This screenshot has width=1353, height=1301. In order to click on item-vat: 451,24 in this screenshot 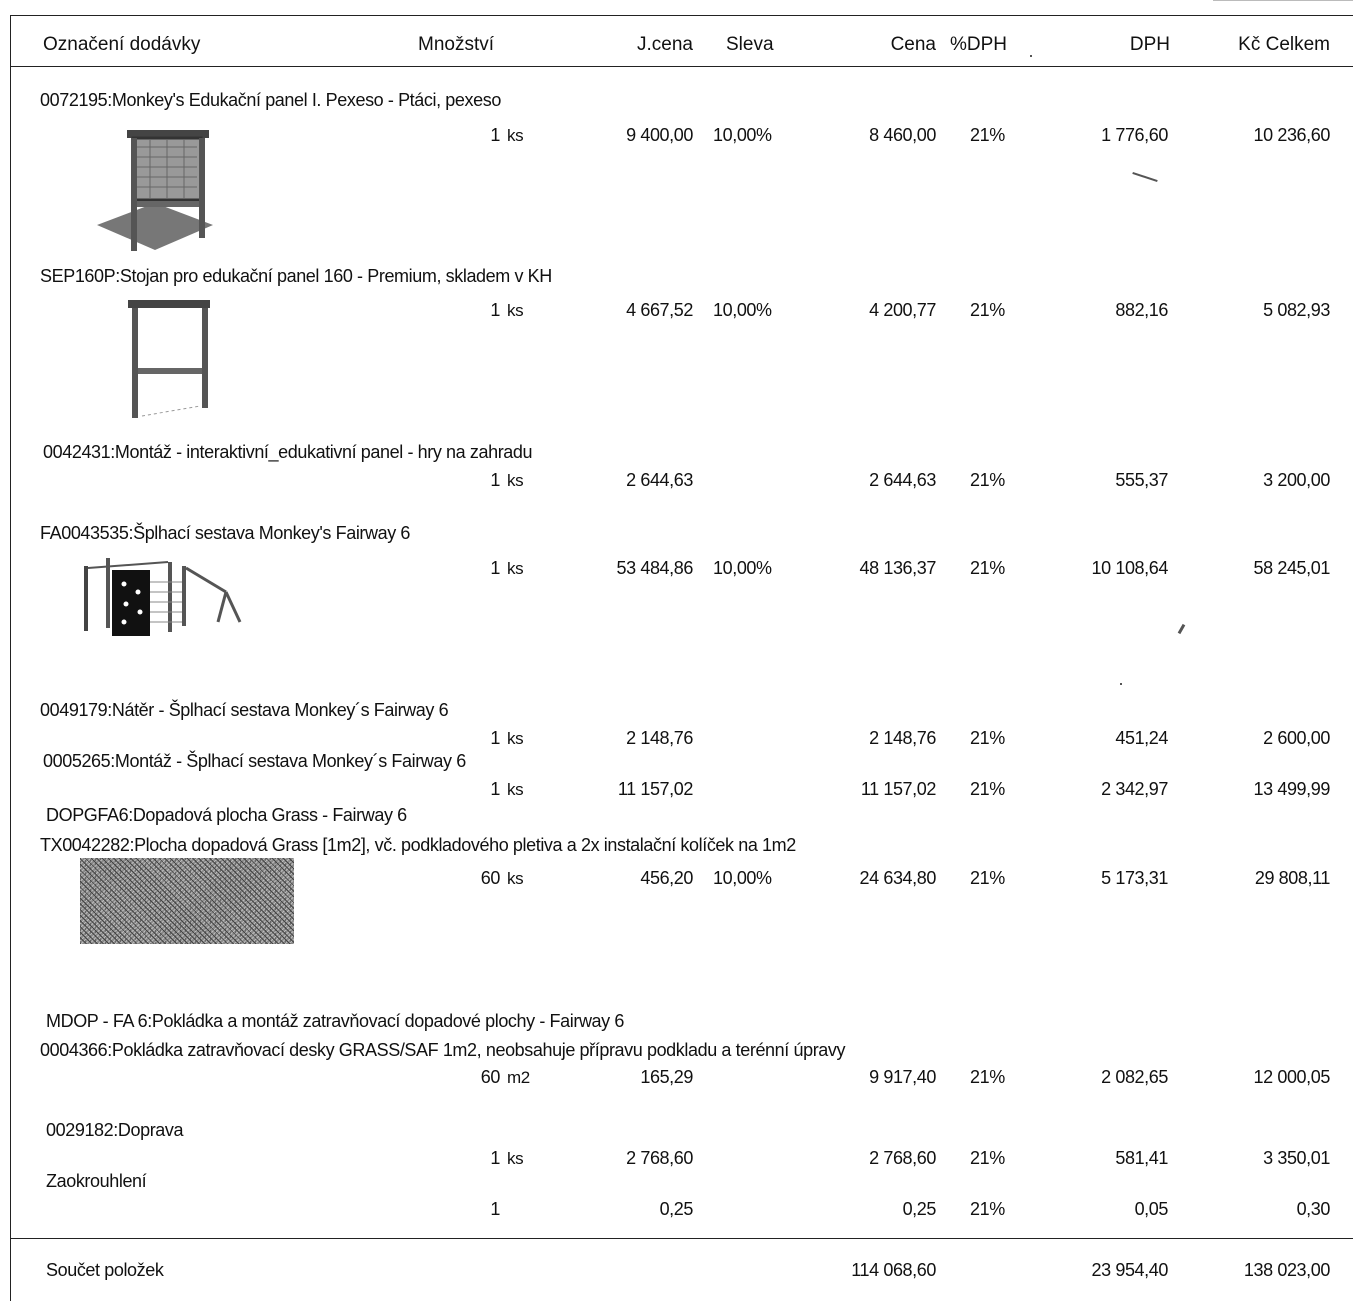, I will do `click(1141, 738)`.